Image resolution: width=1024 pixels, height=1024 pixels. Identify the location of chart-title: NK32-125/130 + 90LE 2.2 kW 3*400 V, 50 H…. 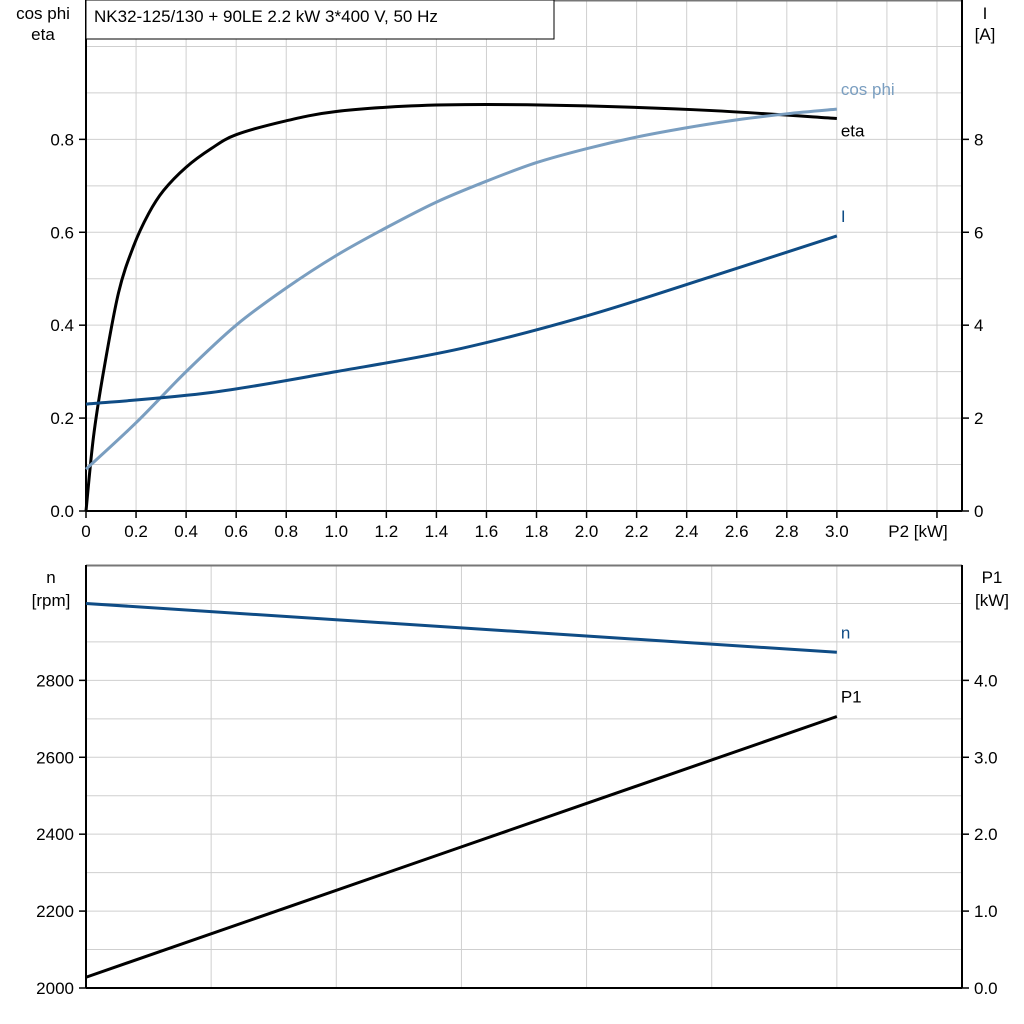
(266, 16).